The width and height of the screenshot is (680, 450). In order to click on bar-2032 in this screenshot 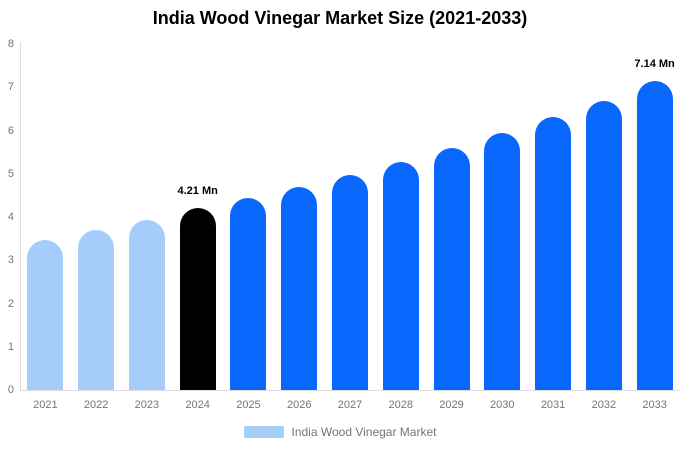, I will do `click(603, 245)`.